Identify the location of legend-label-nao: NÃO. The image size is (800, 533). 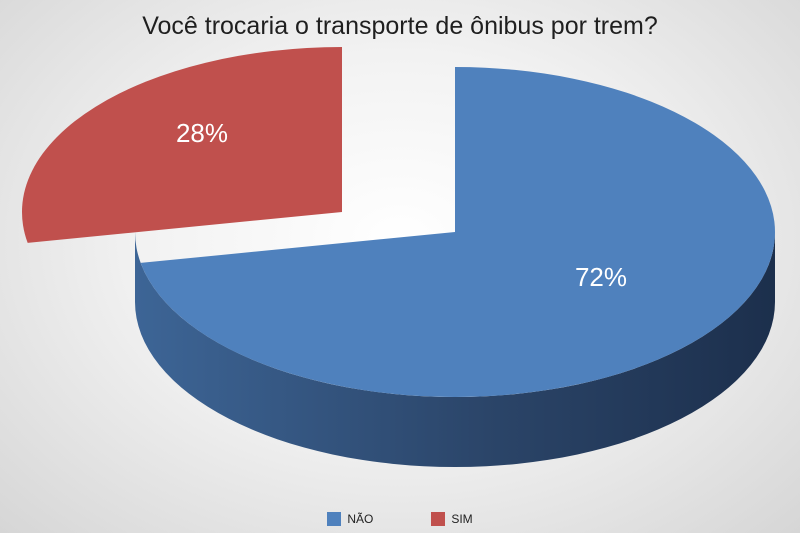
(360, 519).